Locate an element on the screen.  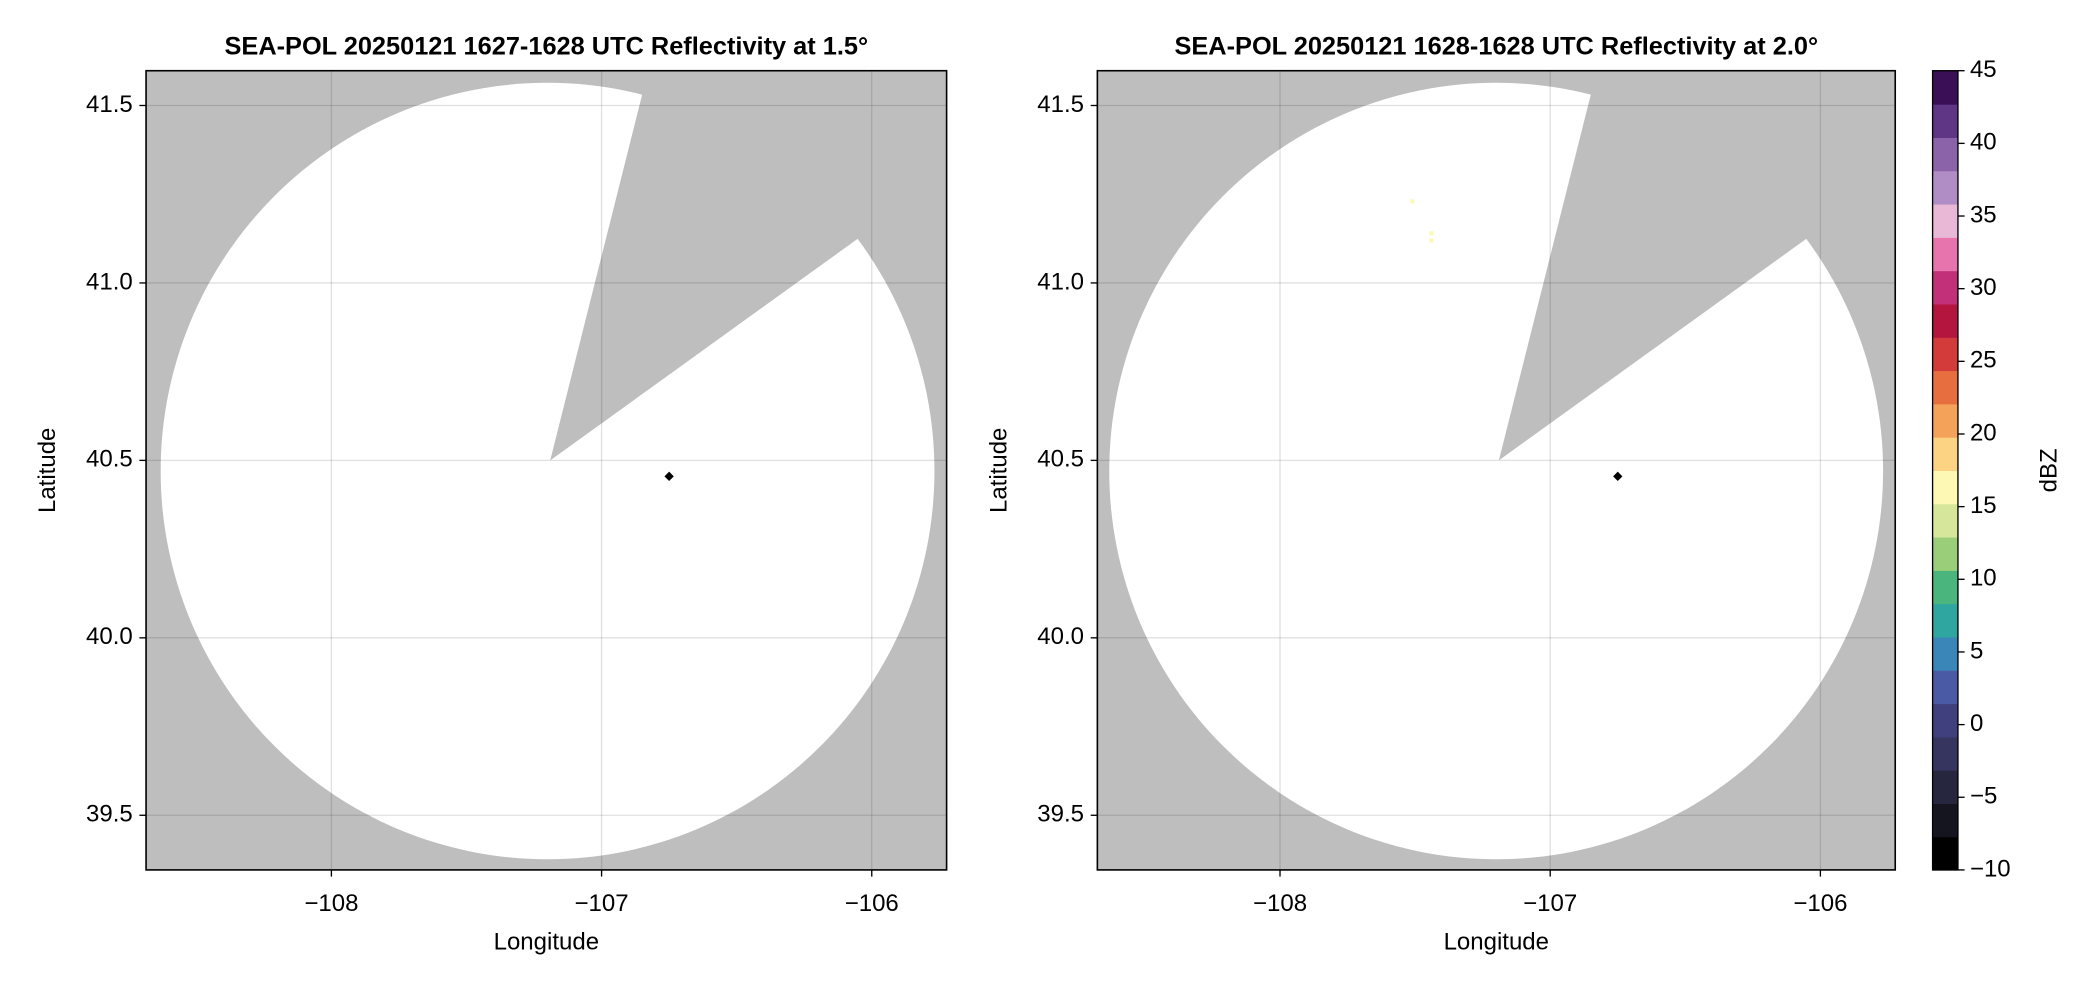
colorbar-tick-label: 10 is located at coordinates (1983, 578).